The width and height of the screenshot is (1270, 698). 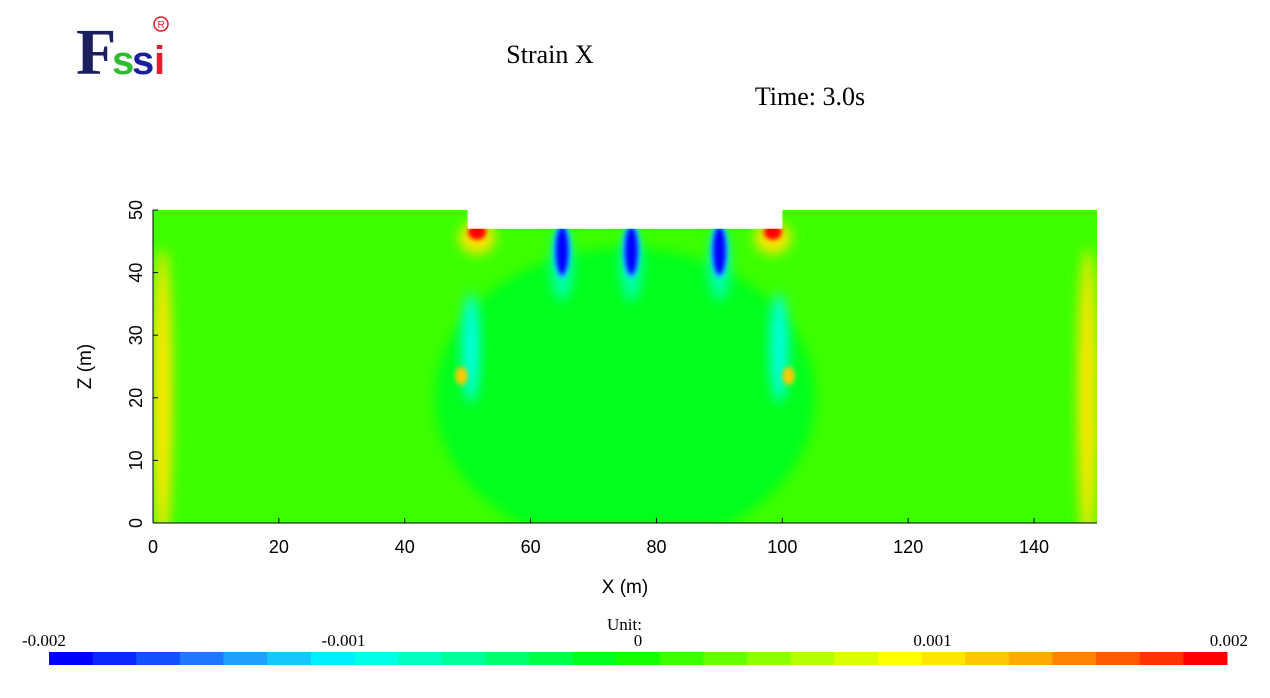 What do you see at coordinates (136, 273) in the screenshot?
I see `y-tick-label: 40` at bounding box center [136, 273].